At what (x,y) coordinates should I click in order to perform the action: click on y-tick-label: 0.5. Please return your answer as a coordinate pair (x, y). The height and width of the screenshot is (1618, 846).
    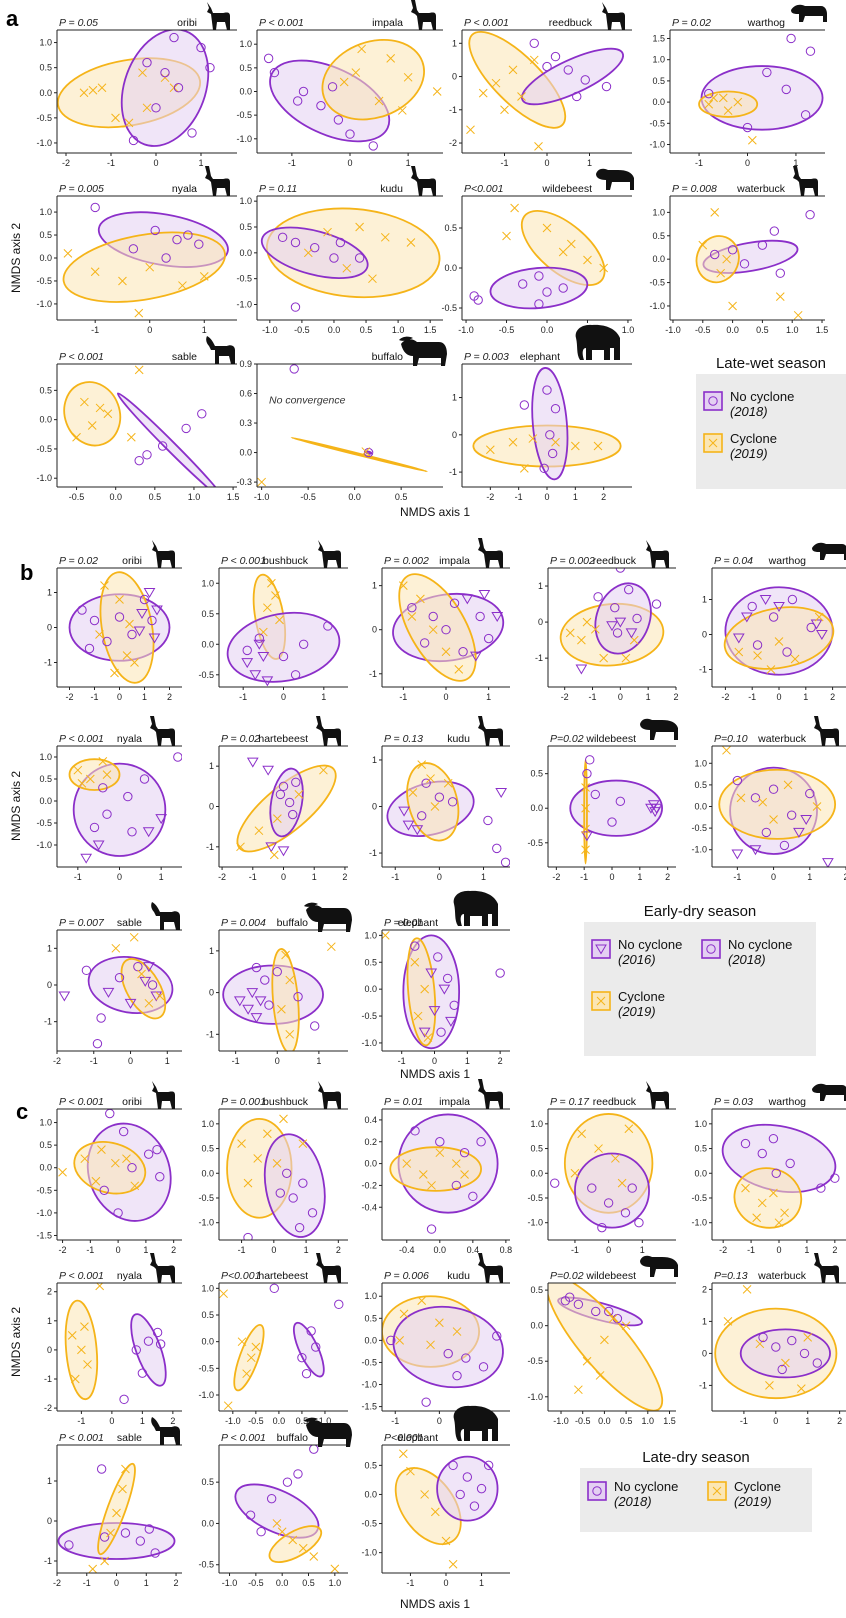
    Looking at the image, I should click on (536, 1290).